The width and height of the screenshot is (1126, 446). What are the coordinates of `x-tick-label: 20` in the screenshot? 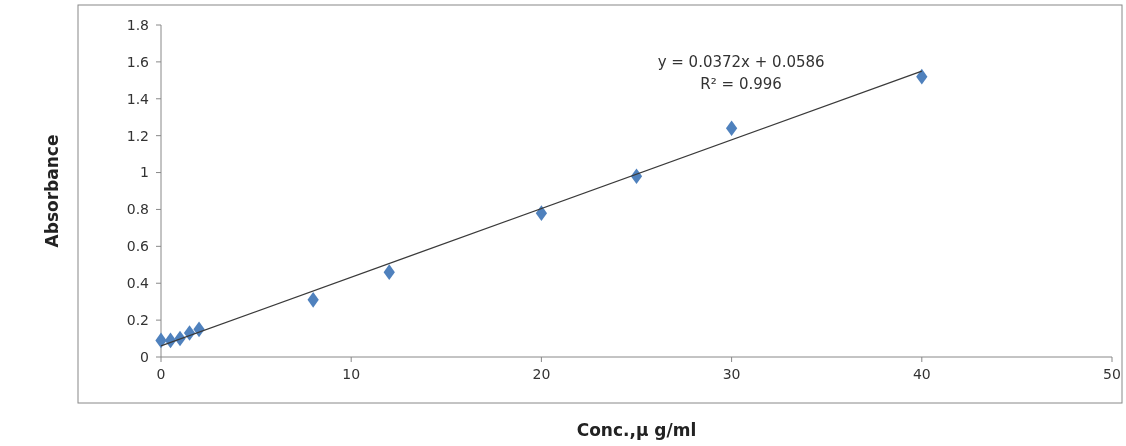 It's located at (541, 374).